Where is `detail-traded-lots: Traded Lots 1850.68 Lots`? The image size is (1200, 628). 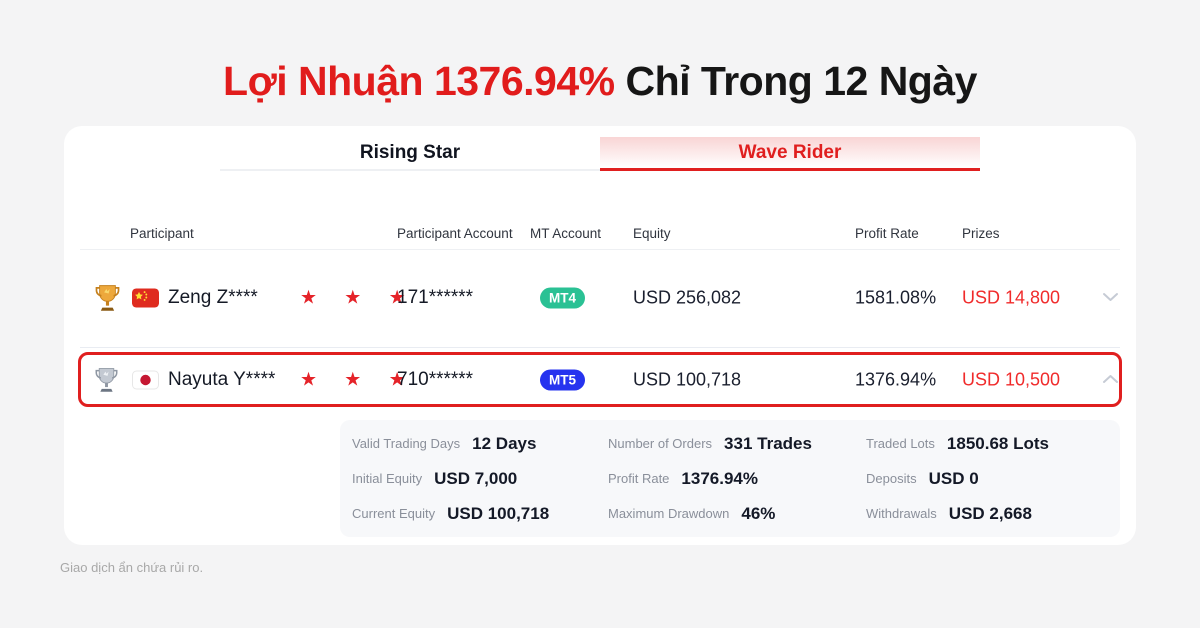 detail-traded-lots: Traded Lots 1850.68 Lots is located at coordinates (957, 443).